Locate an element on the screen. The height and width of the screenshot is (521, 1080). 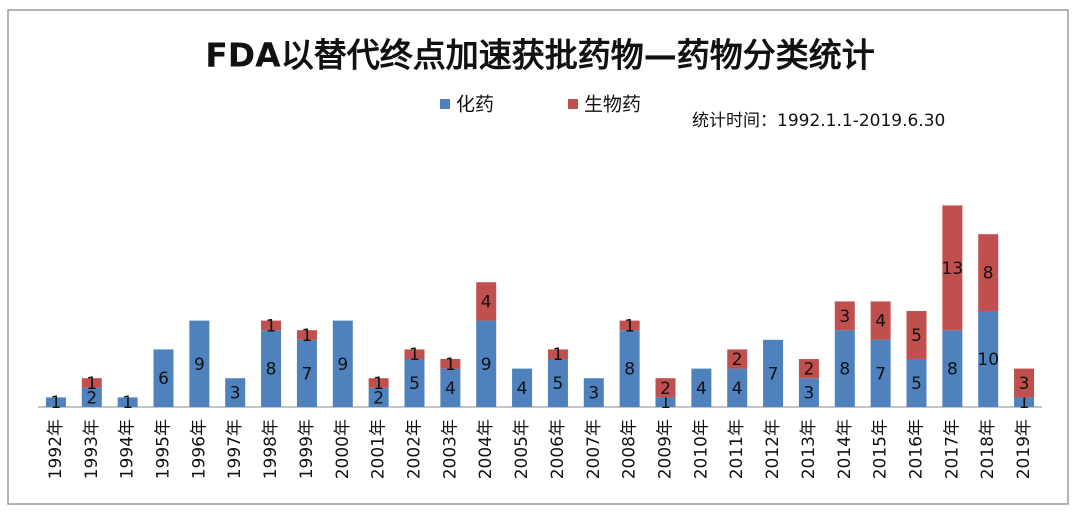
x-tick-label: 2009年 is located at coordinates (666, 449).